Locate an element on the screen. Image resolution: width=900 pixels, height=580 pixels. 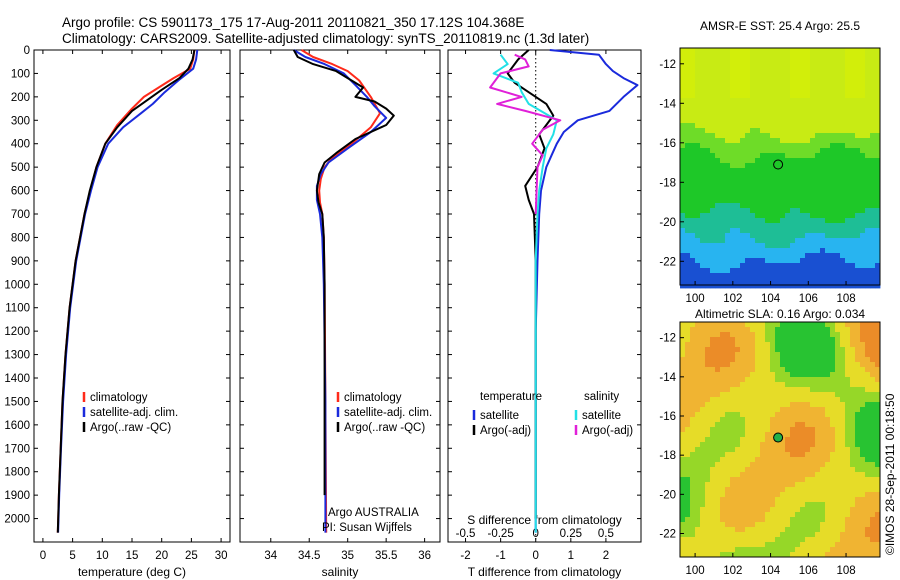
y-tick-label: 700 is located at coordinates (20, 215).